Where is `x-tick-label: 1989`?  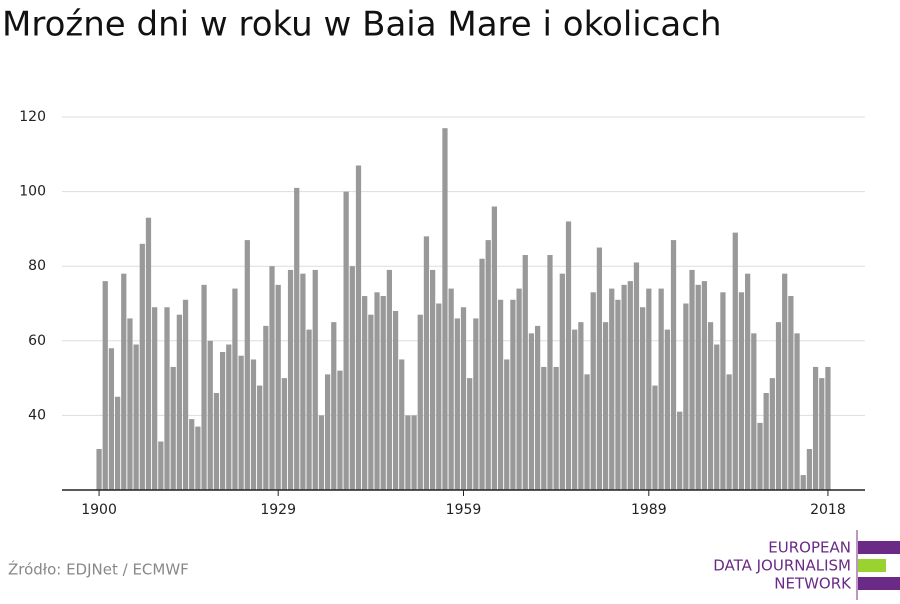 x-tick-label: 1989 is located at coordinates (649, 510).